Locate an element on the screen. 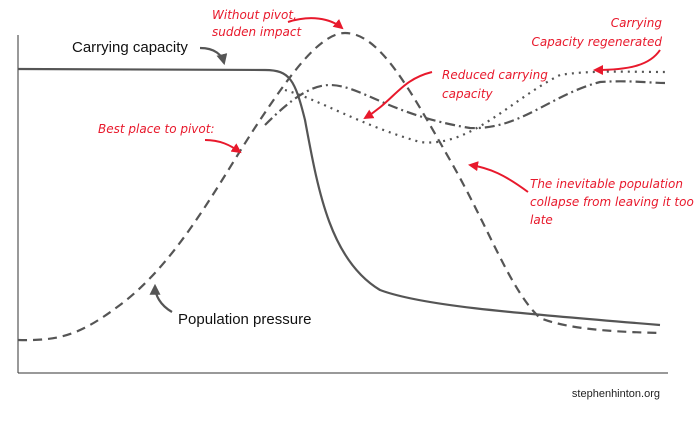 Image resolution: width=700 pixels, height=423 pixels. annotation: The inevitable population is located at coordinates (606, 184).